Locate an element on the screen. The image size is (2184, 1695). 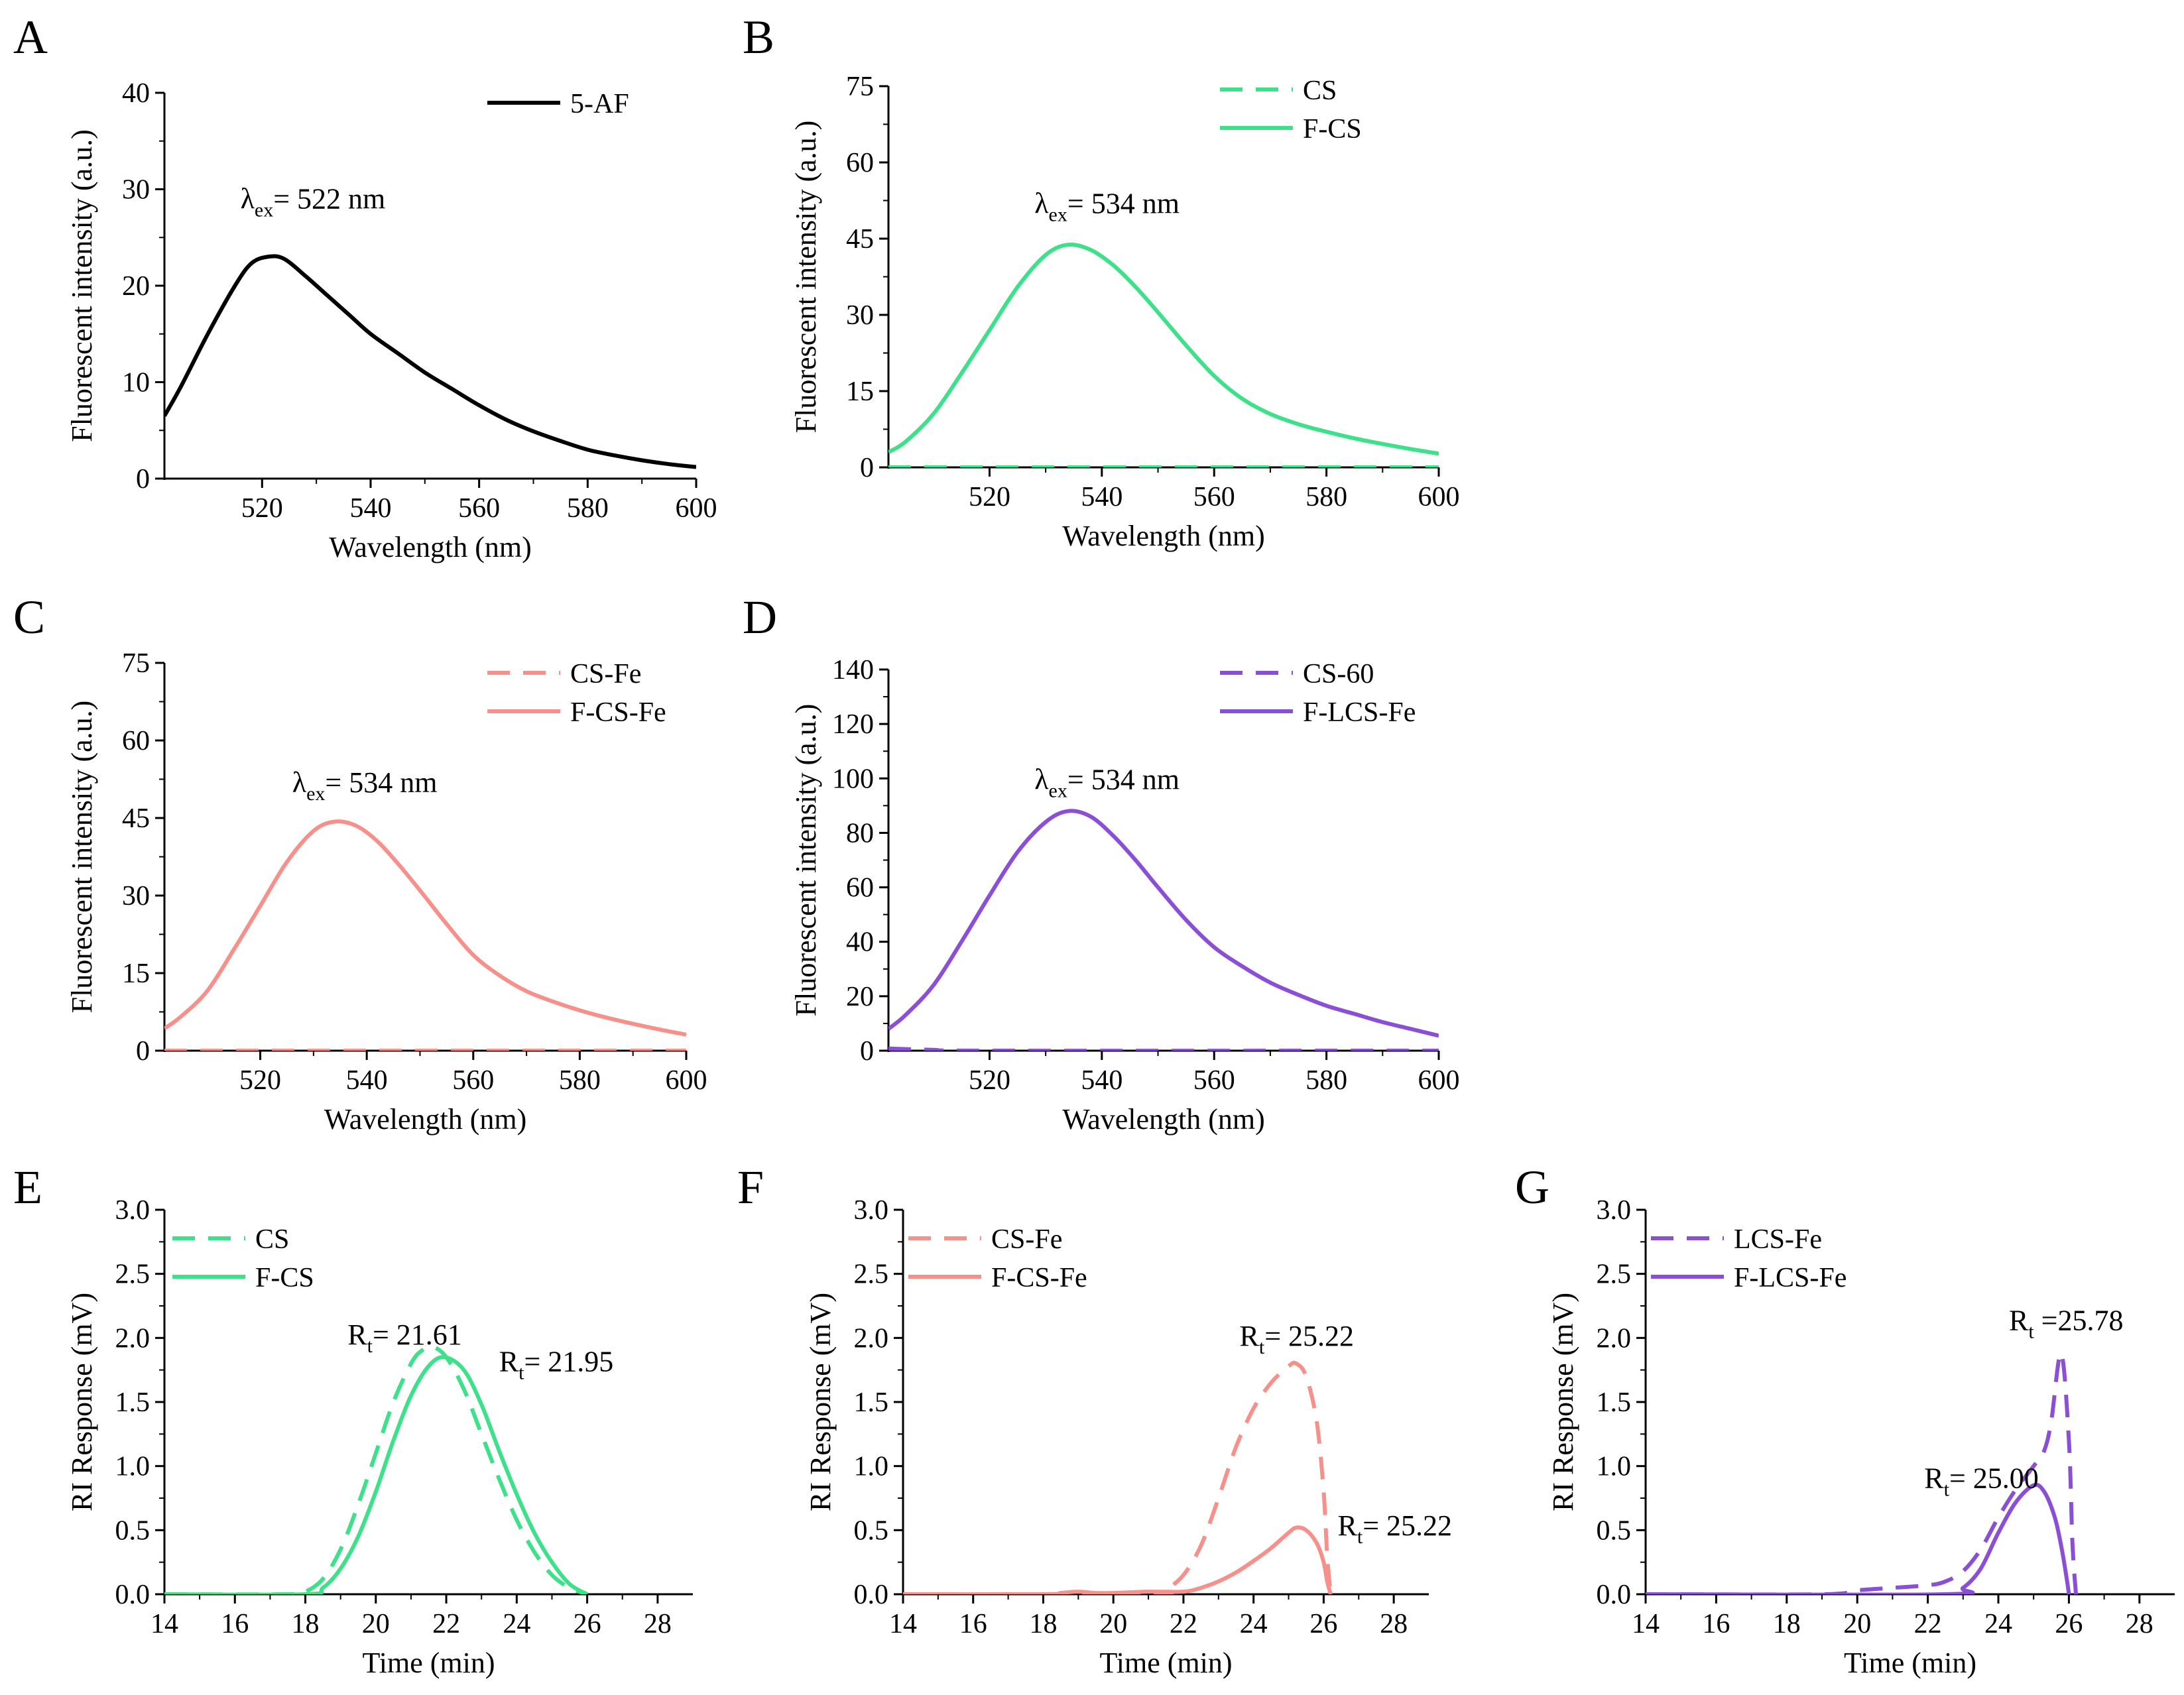
x-tick-label: 520 is located at coordinates (989, 497).